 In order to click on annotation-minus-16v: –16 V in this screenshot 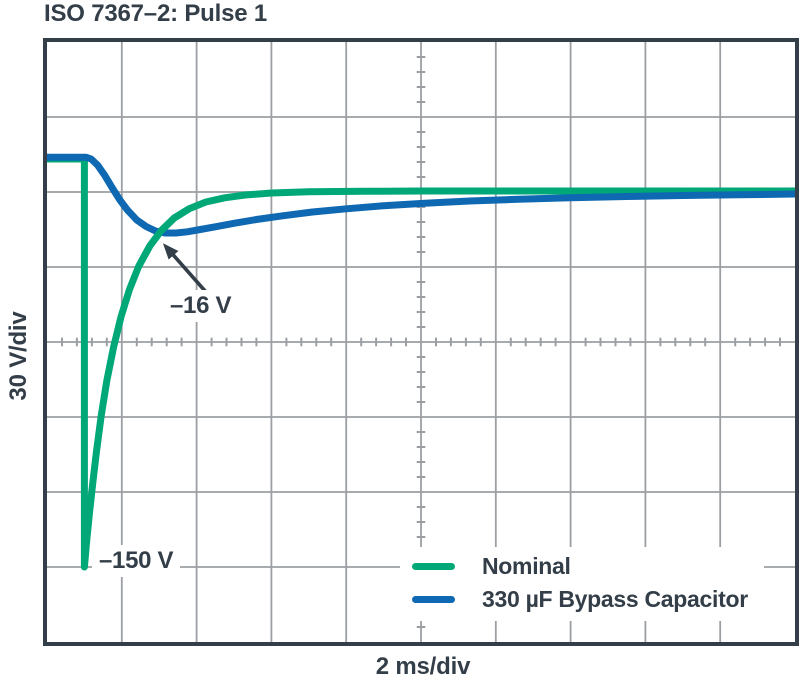, I will do `click(201, 306)`.